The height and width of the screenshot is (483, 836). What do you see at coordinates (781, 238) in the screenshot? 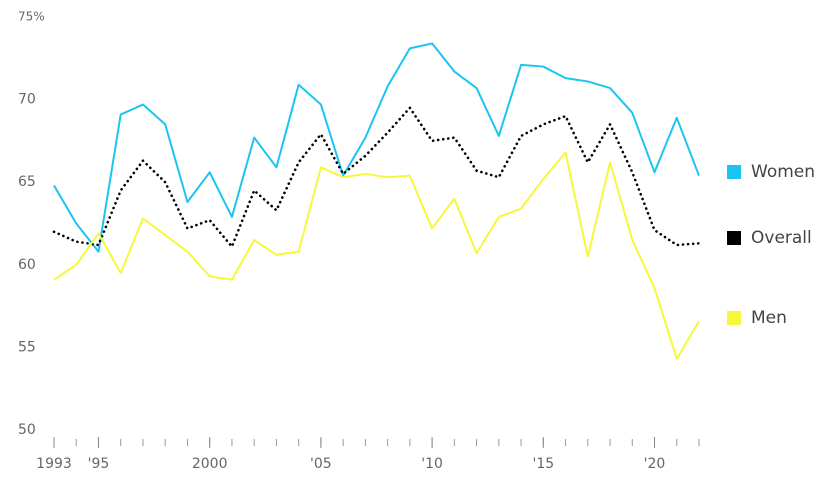
I see `legend-label: Overall` at bounding box center [781, 238].